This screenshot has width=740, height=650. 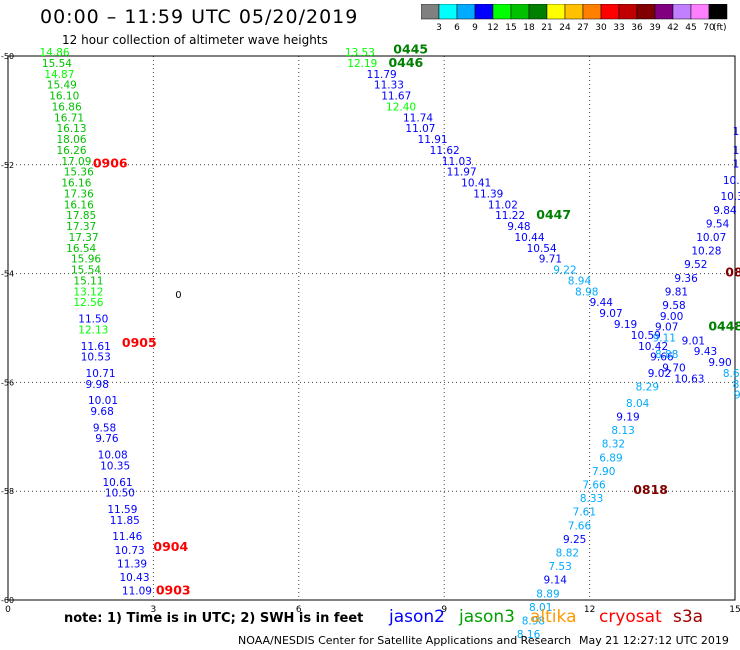 I want to click on wave-height-value: 10.54, so click(x=542, y=249).